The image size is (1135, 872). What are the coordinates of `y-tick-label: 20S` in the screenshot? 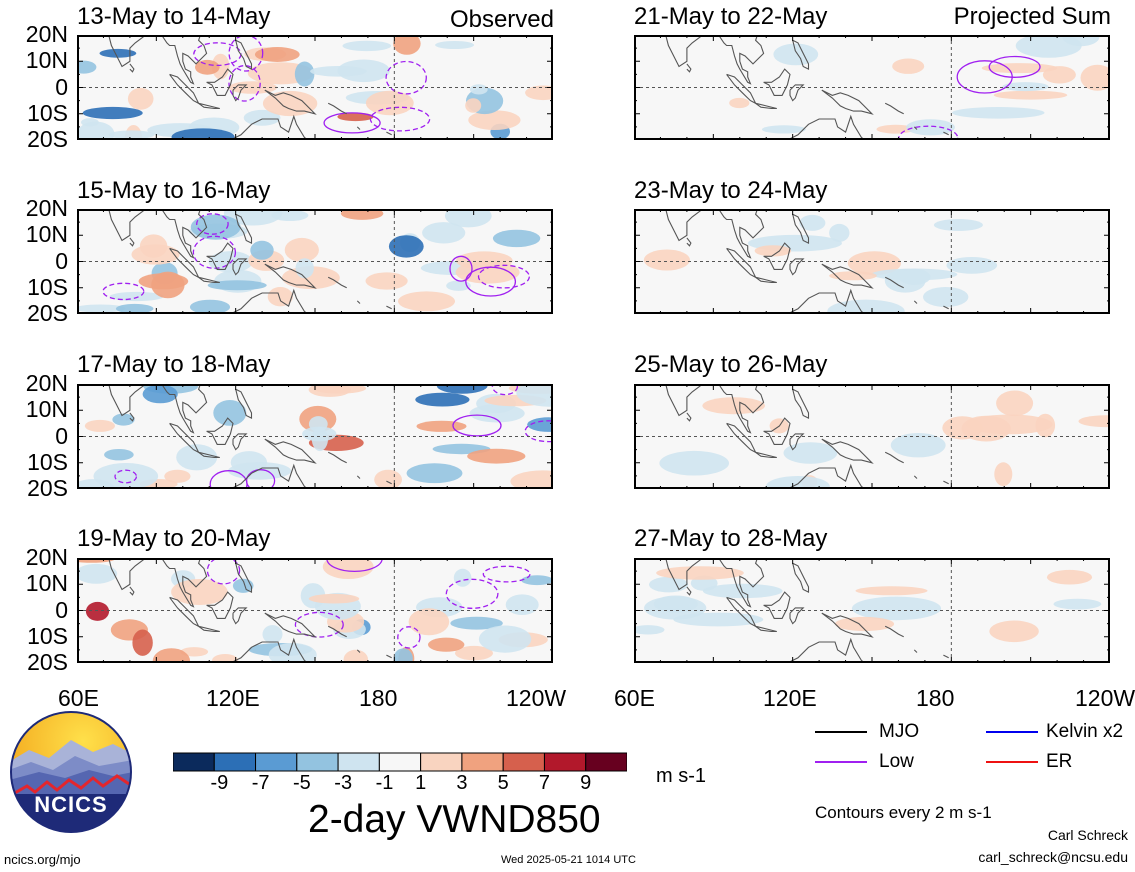 It's located at (47, 139).